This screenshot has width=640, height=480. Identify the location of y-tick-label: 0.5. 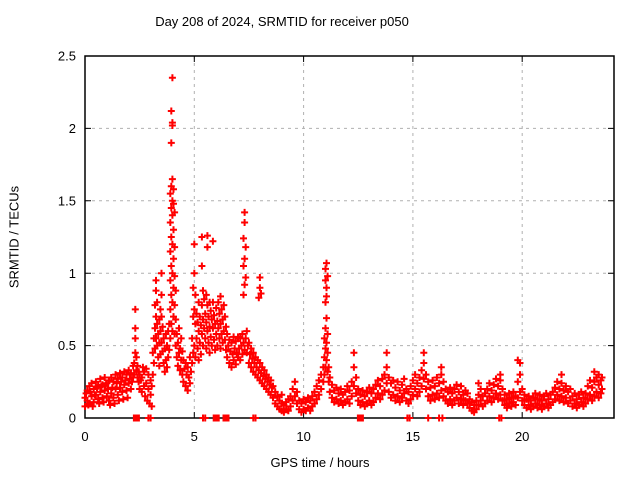
(67, 345).